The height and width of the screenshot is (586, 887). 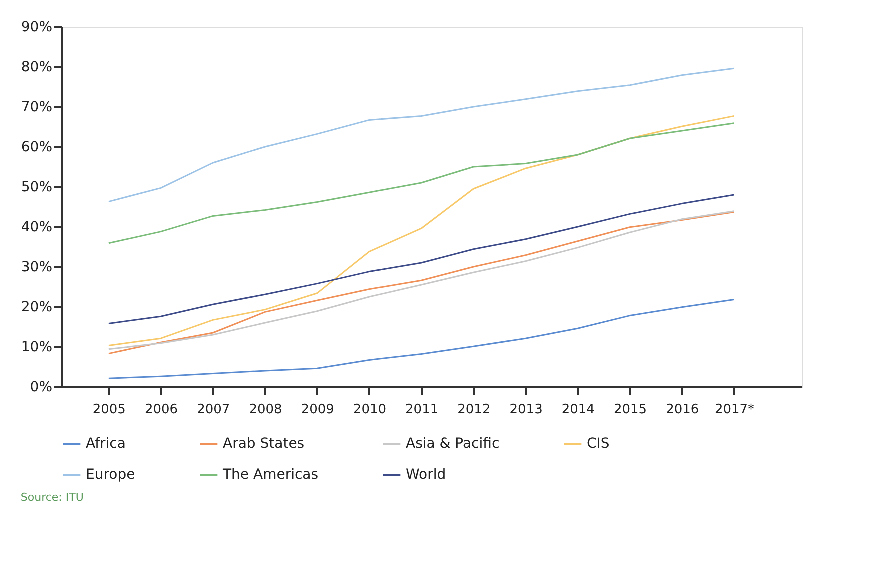 I want to click on x-tick-label: 2013, so click(x=526, y=410).